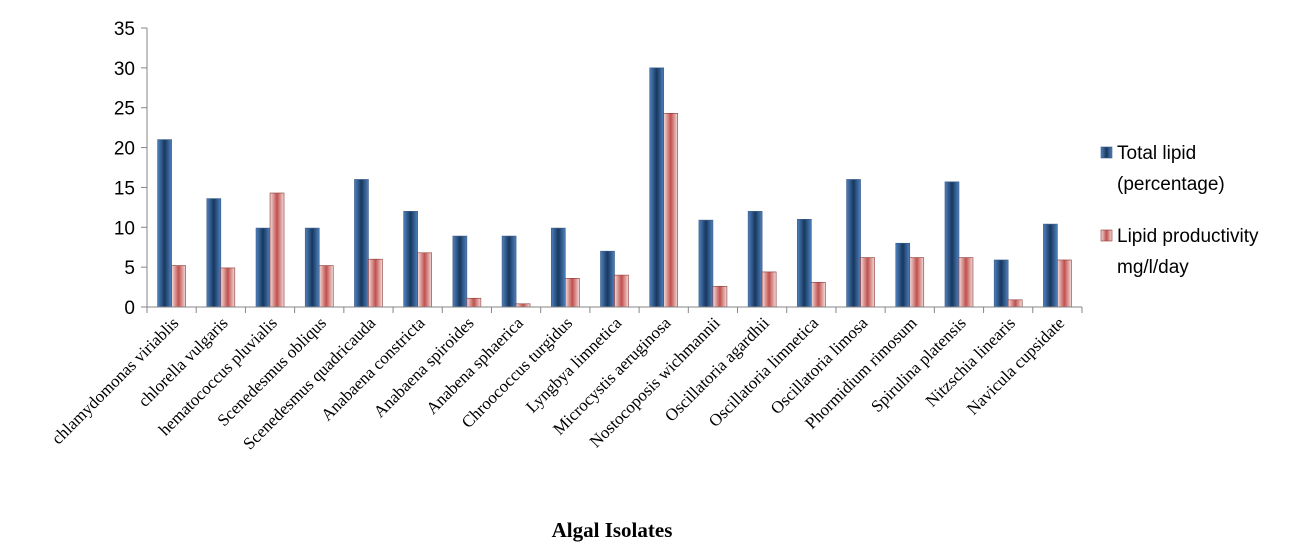 This screenshot has width=1306, height=545. Describe the element at coordinates (1156, 153) in the screenshot. I see `legend-label: Total lipid` at that location.